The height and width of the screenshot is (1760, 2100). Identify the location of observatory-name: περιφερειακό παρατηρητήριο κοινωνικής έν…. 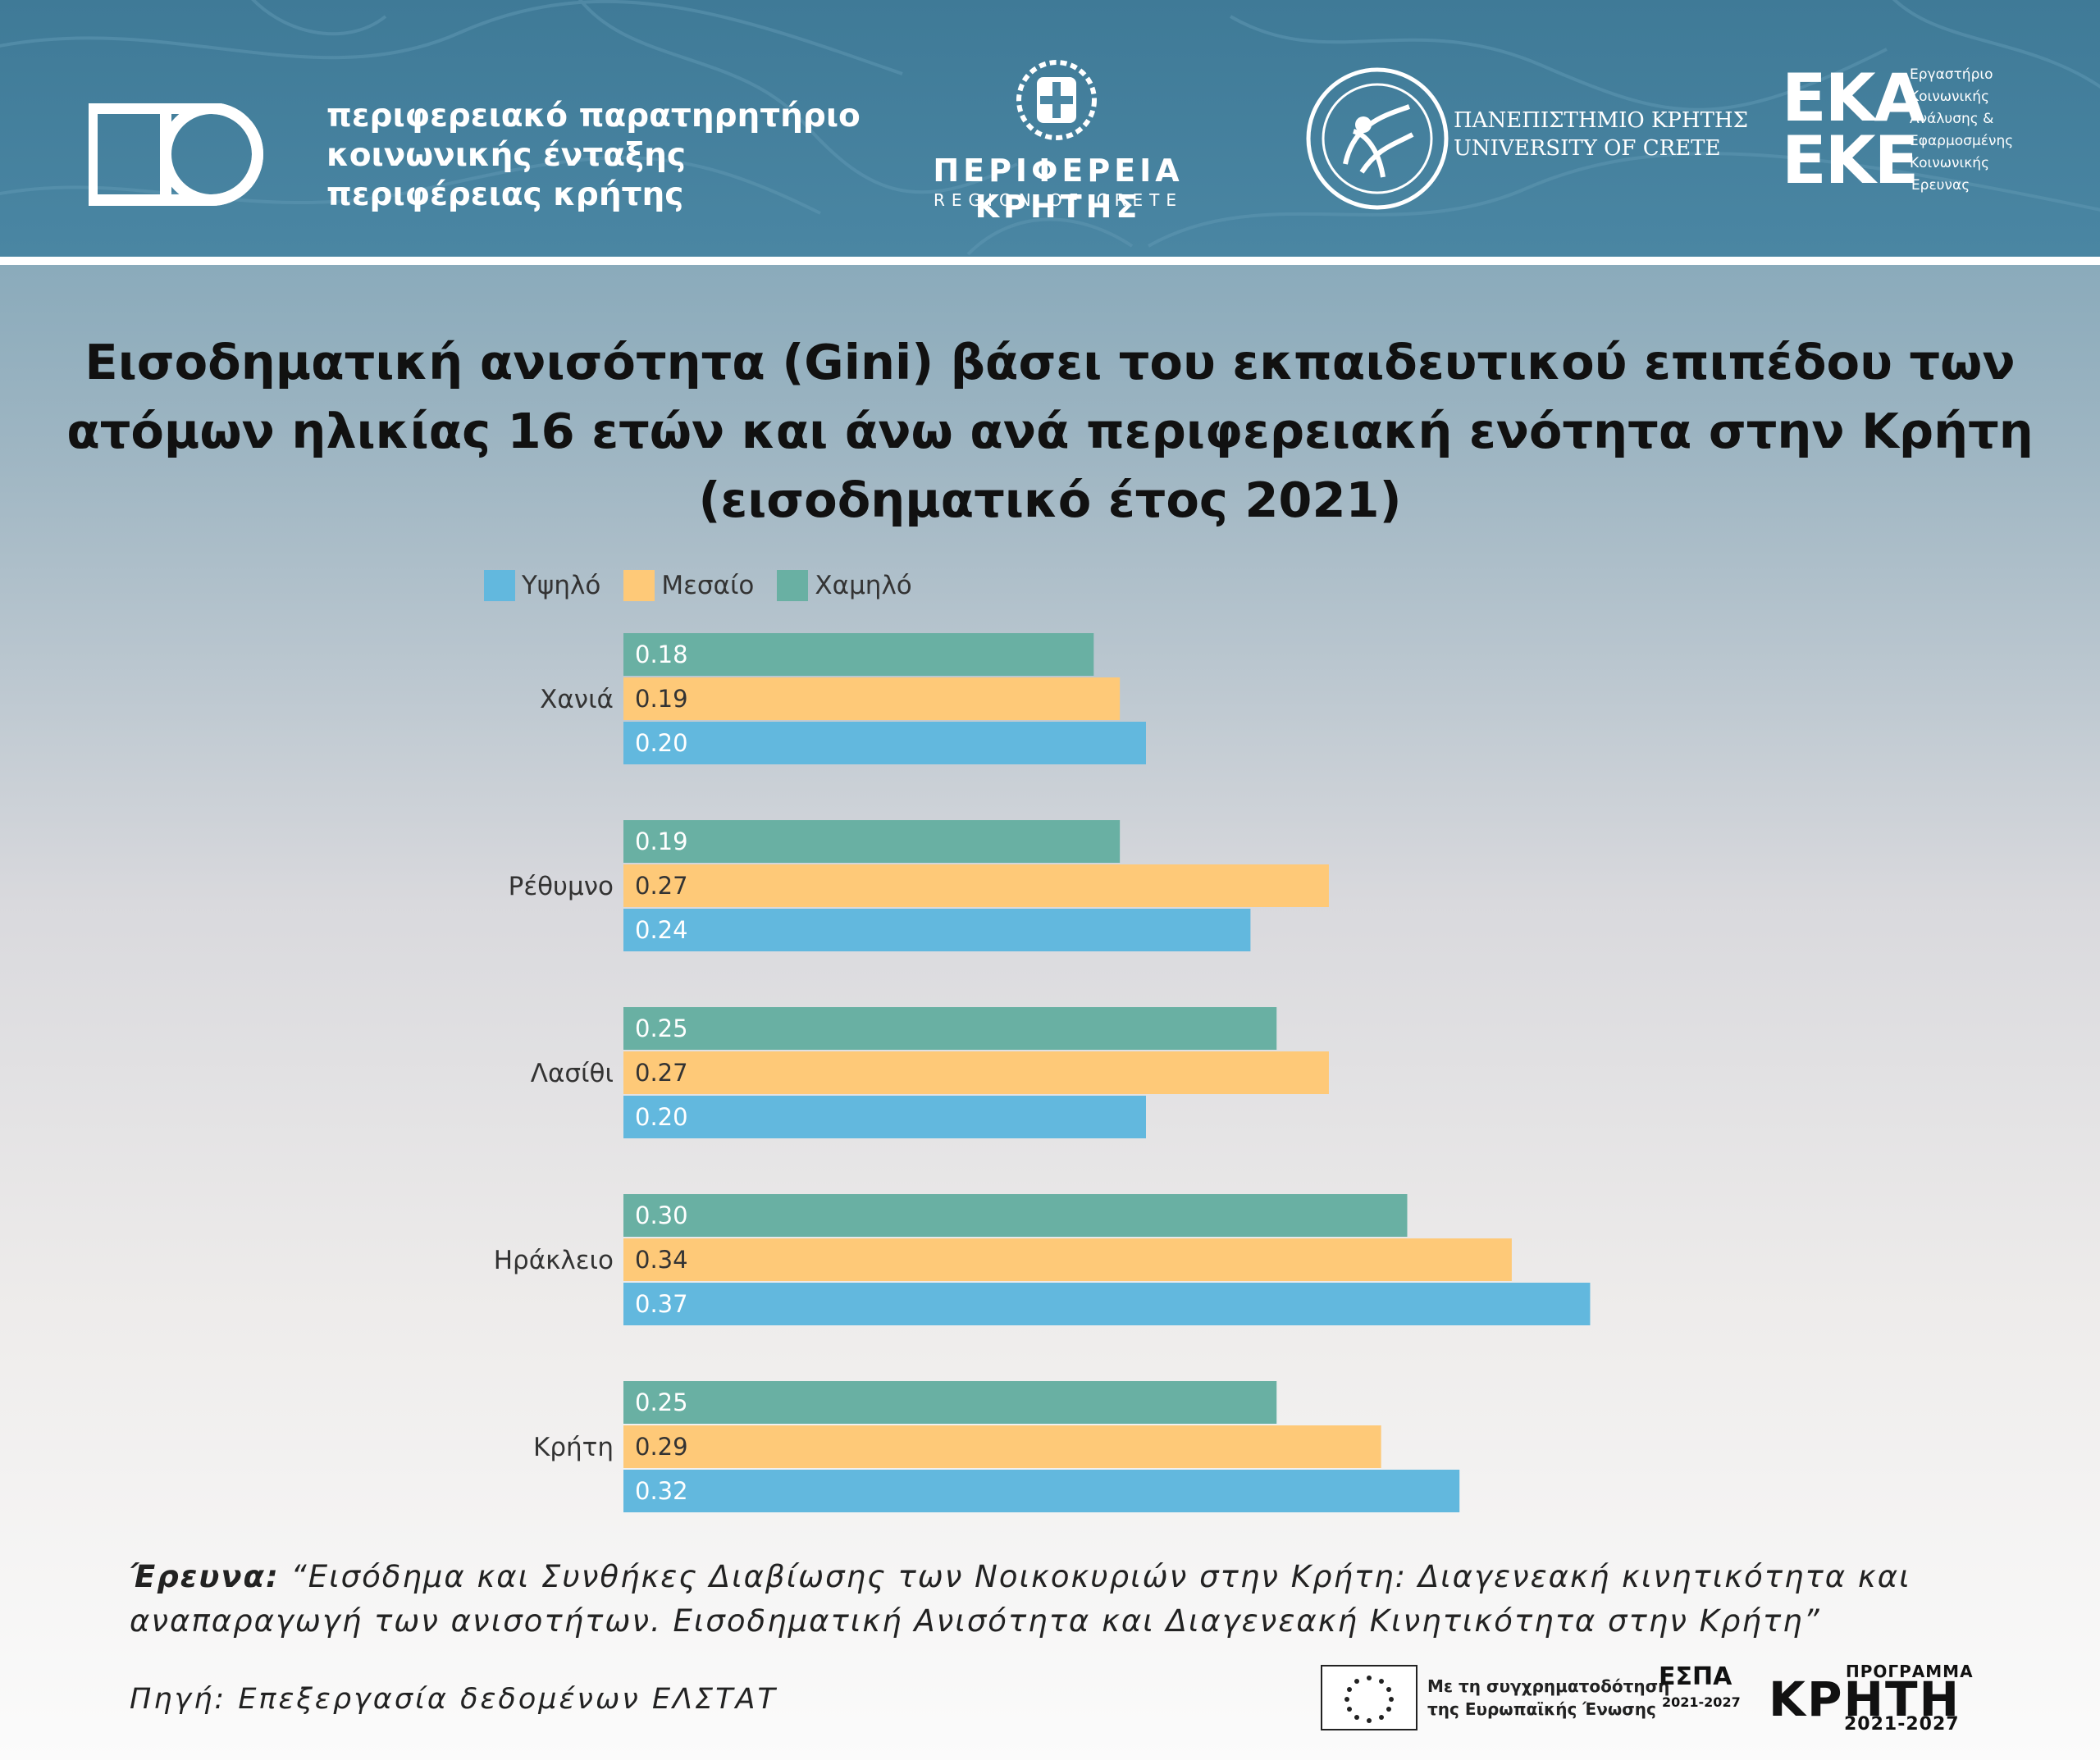
(593, 156).